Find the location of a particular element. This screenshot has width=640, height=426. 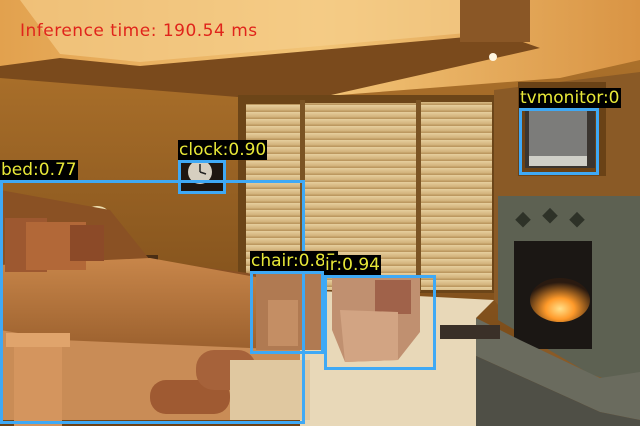

detection-label-bed: bed:0.77 is located at coordinates (39, 170).